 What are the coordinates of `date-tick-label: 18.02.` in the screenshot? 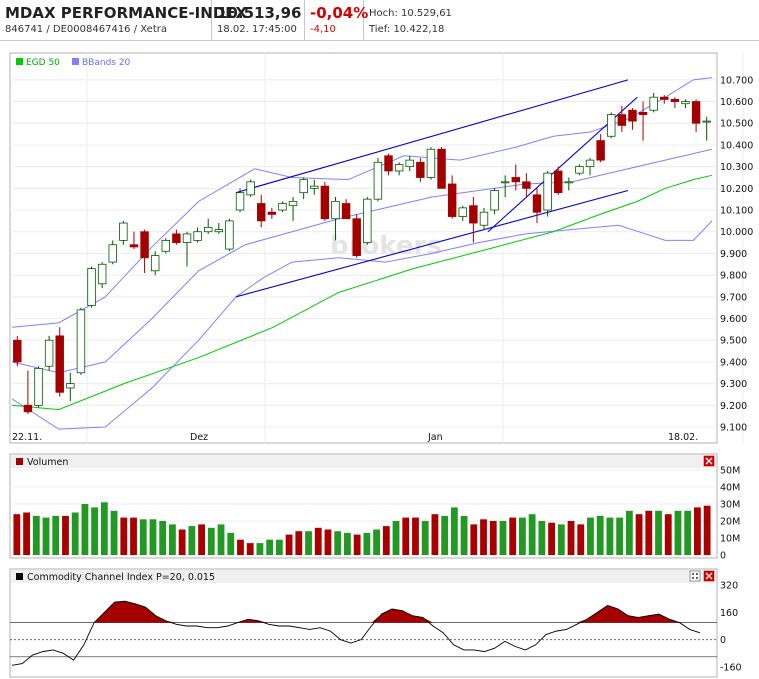 It's located at (683, 437).